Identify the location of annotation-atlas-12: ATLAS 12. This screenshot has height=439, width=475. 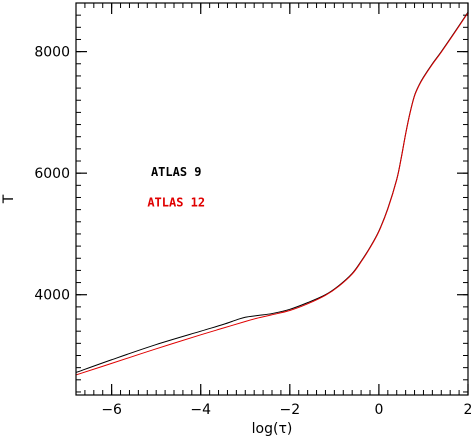
(176, 203).